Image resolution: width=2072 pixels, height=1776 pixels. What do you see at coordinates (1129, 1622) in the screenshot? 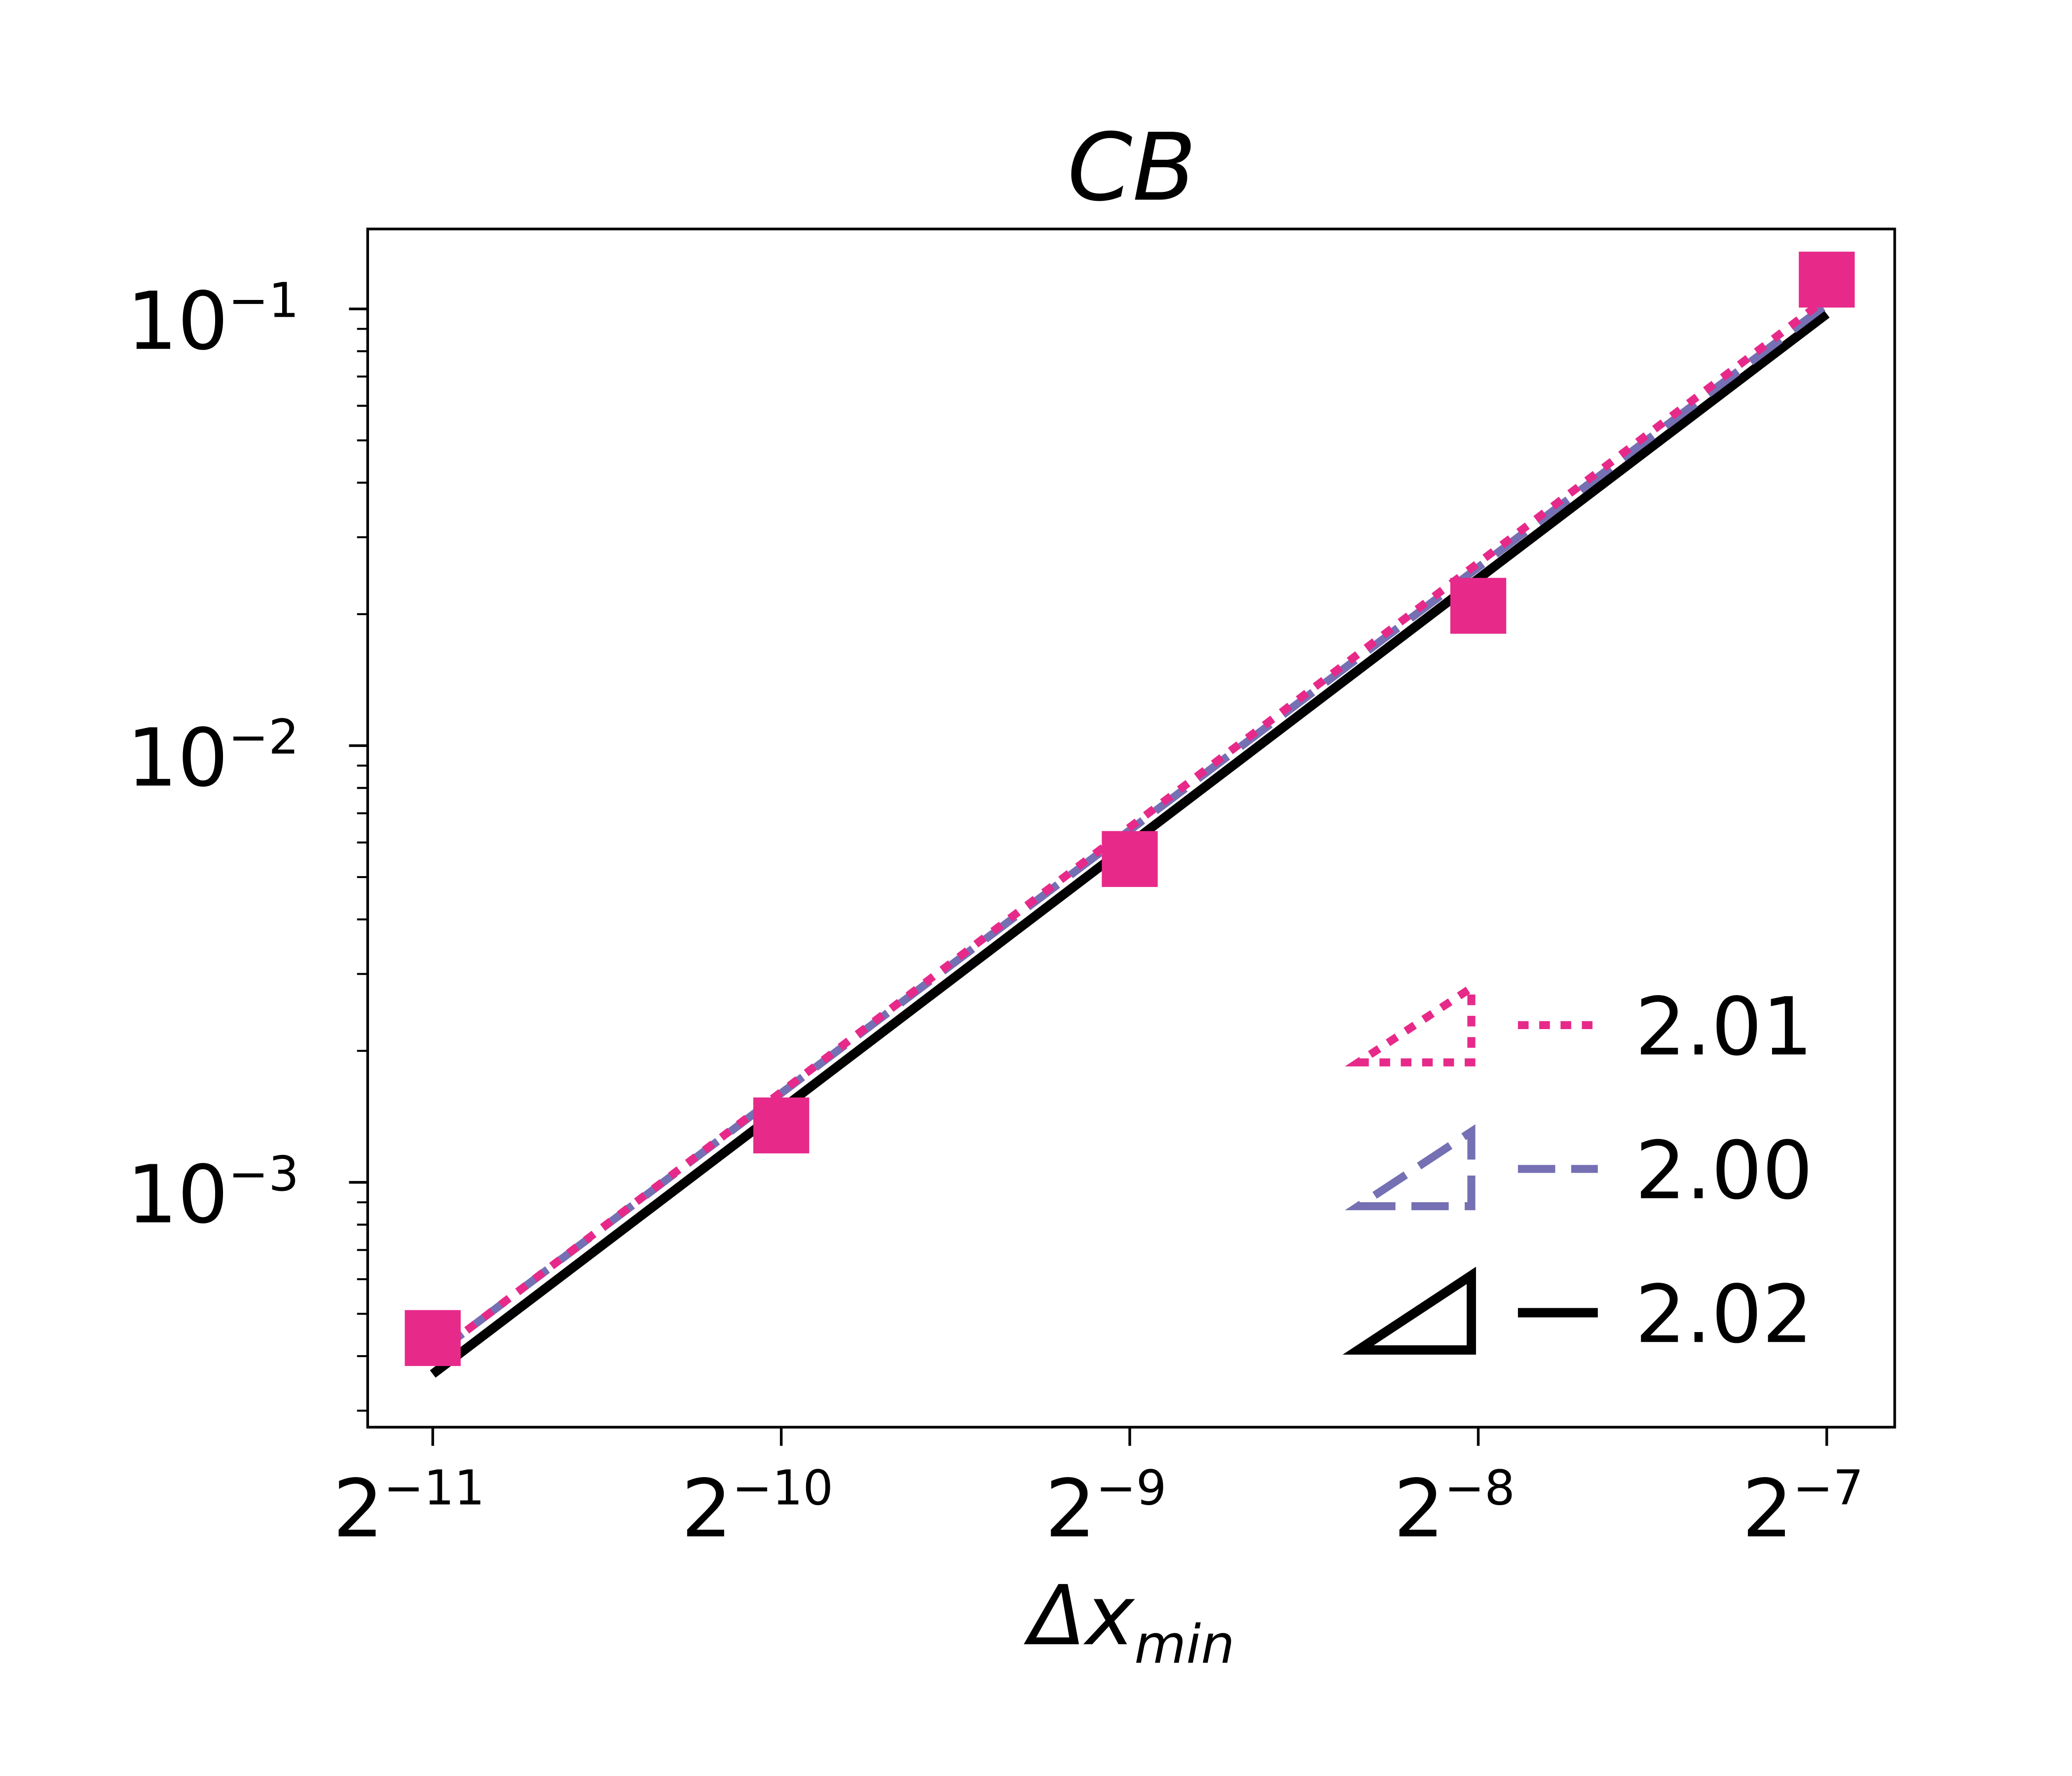
I see `x-axis-label: Δxmin` at bounding box center [1129, 1622].